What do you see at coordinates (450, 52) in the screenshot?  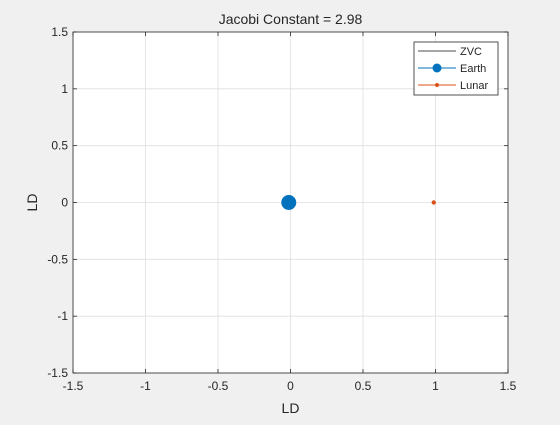 I see `legend-entry-zvc: ZVC` at bounding box center [450, 52].